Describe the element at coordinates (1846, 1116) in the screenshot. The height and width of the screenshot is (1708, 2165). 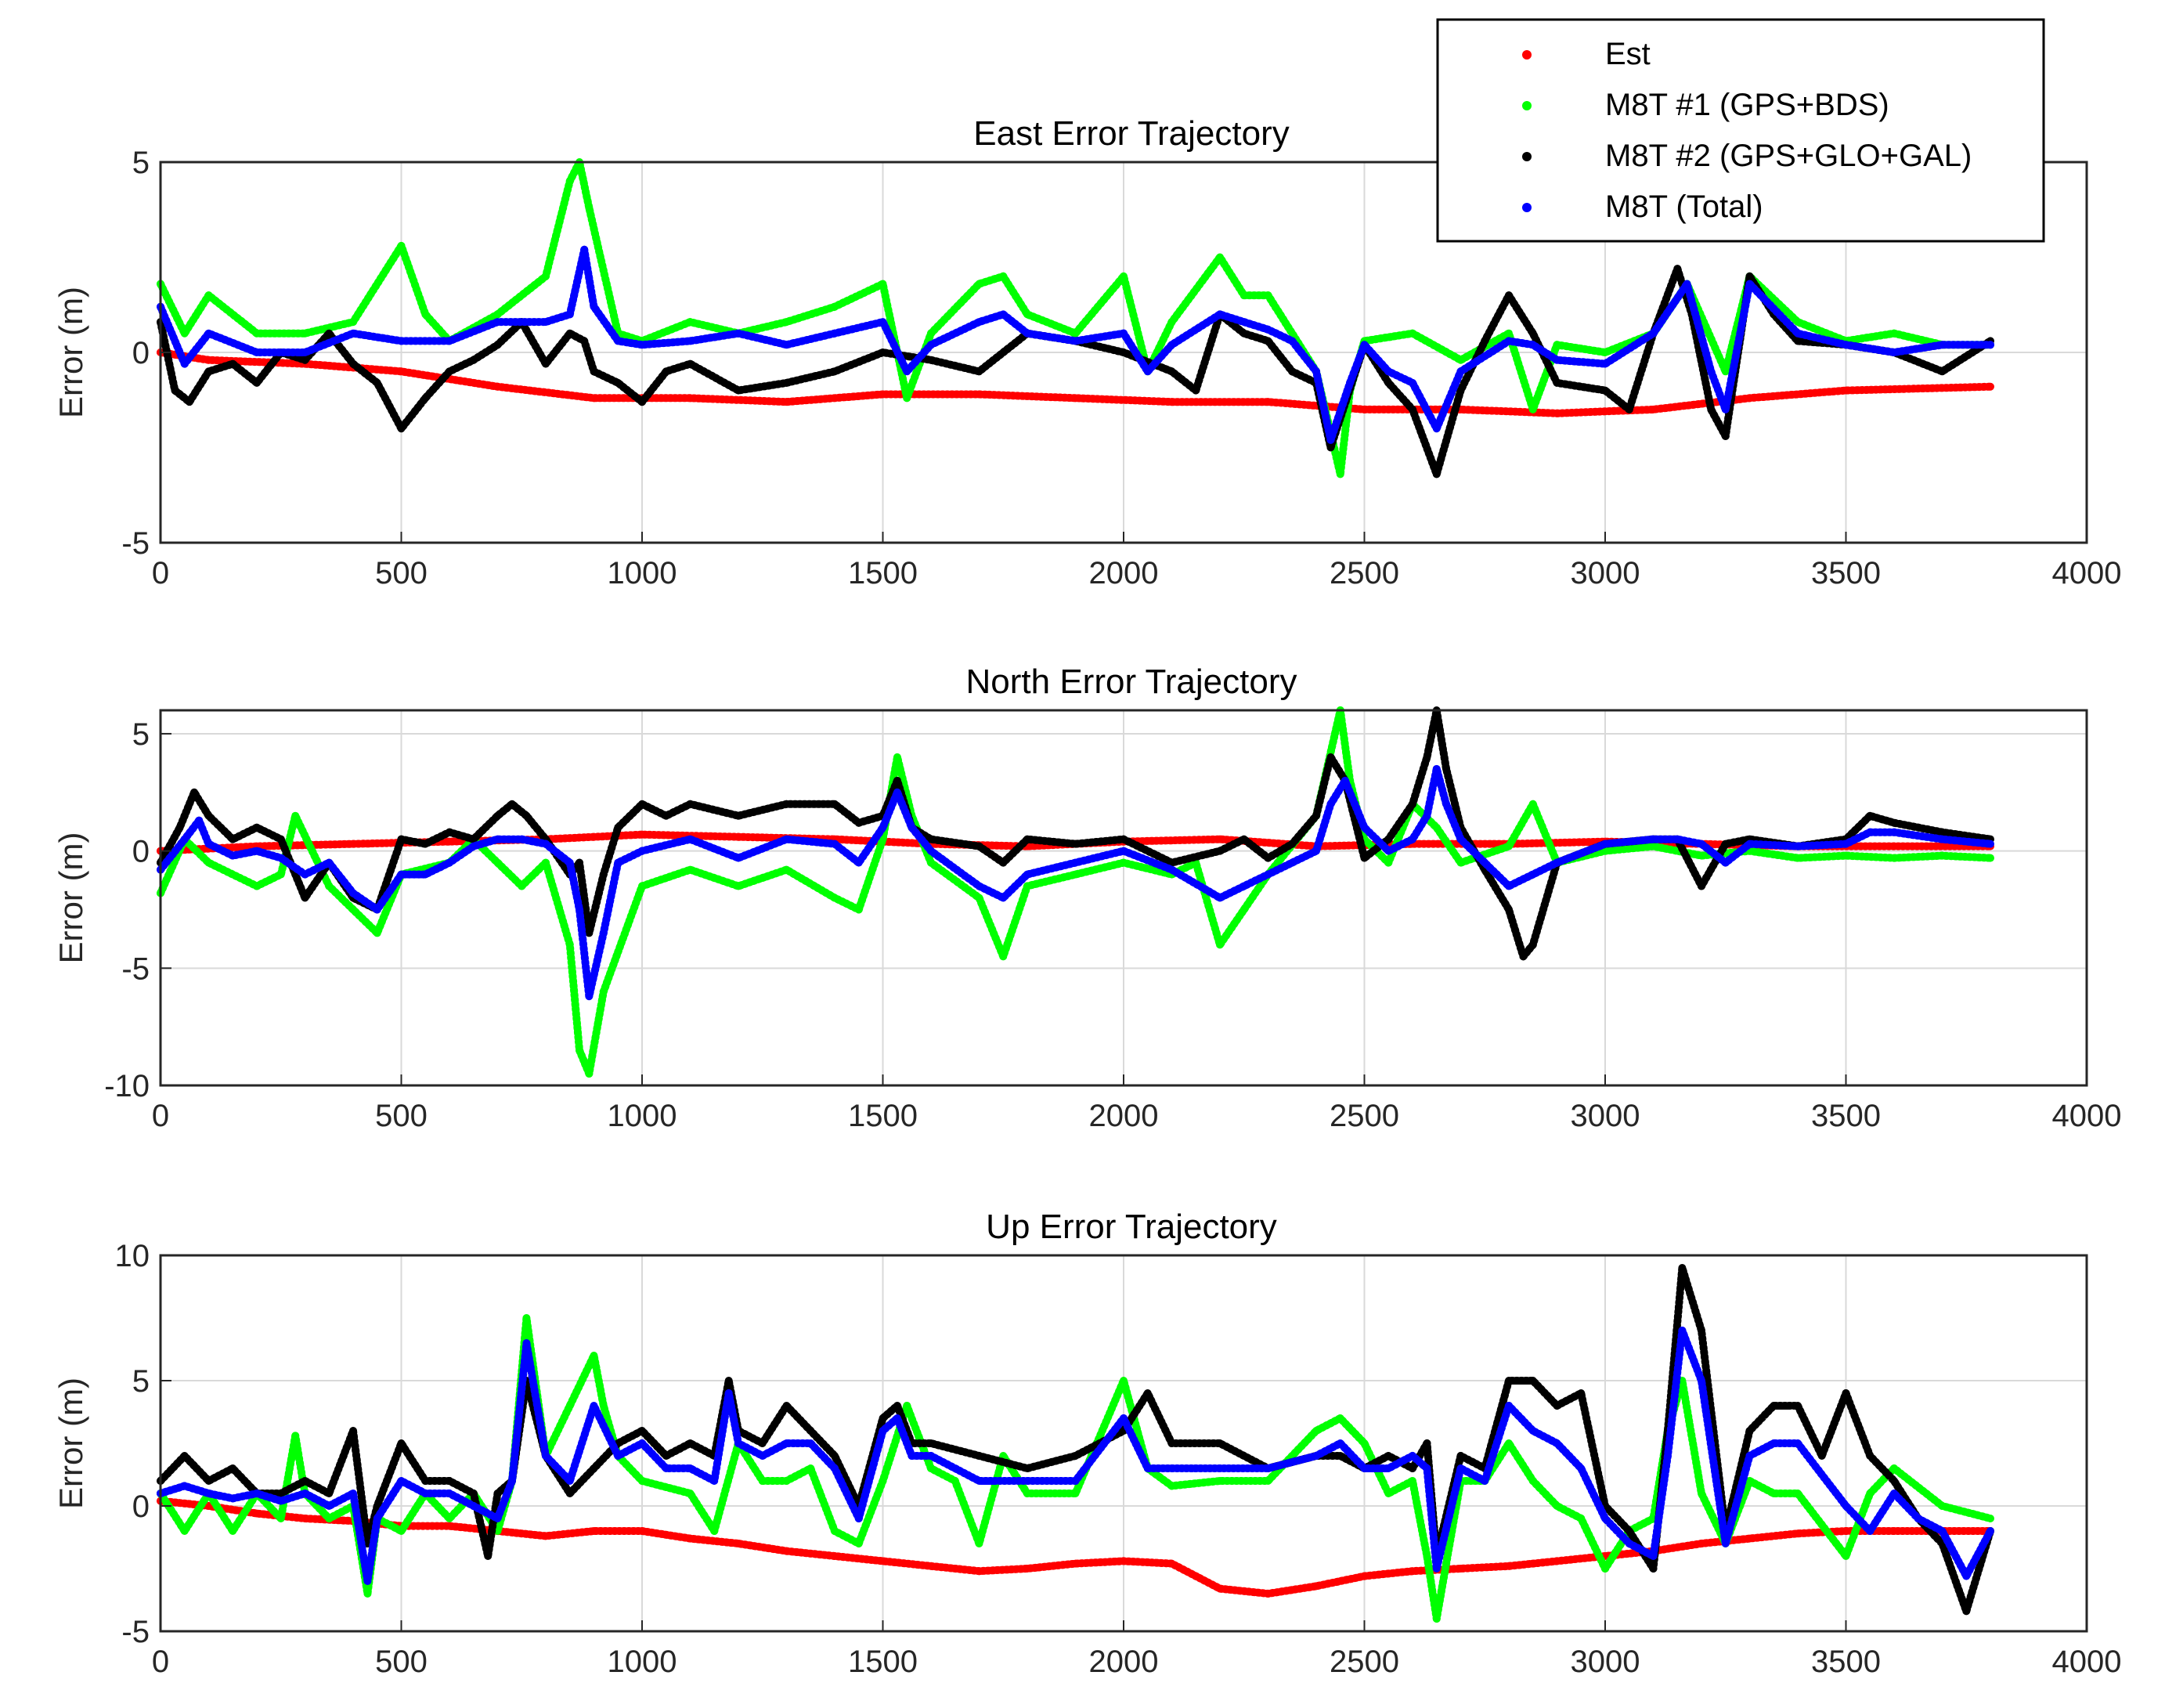
I see `x-tick-label: 3500` at that location.